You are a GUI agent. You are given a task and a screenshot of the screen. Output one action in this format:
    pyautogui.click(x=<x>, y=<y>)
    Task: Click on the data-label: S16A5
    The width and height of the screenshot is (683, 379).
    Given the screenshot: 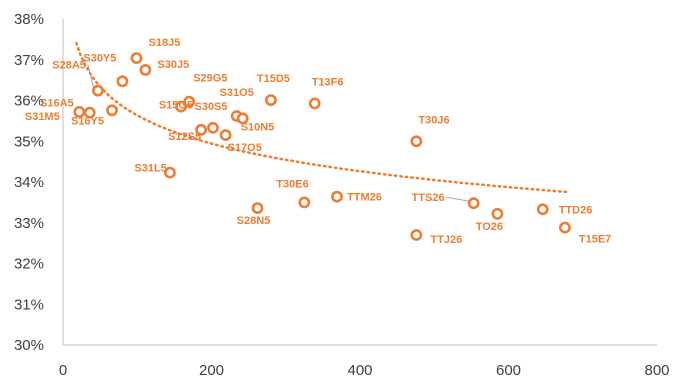 What is the action you would take?
    pyautogui.click(x=57, y=104)
    